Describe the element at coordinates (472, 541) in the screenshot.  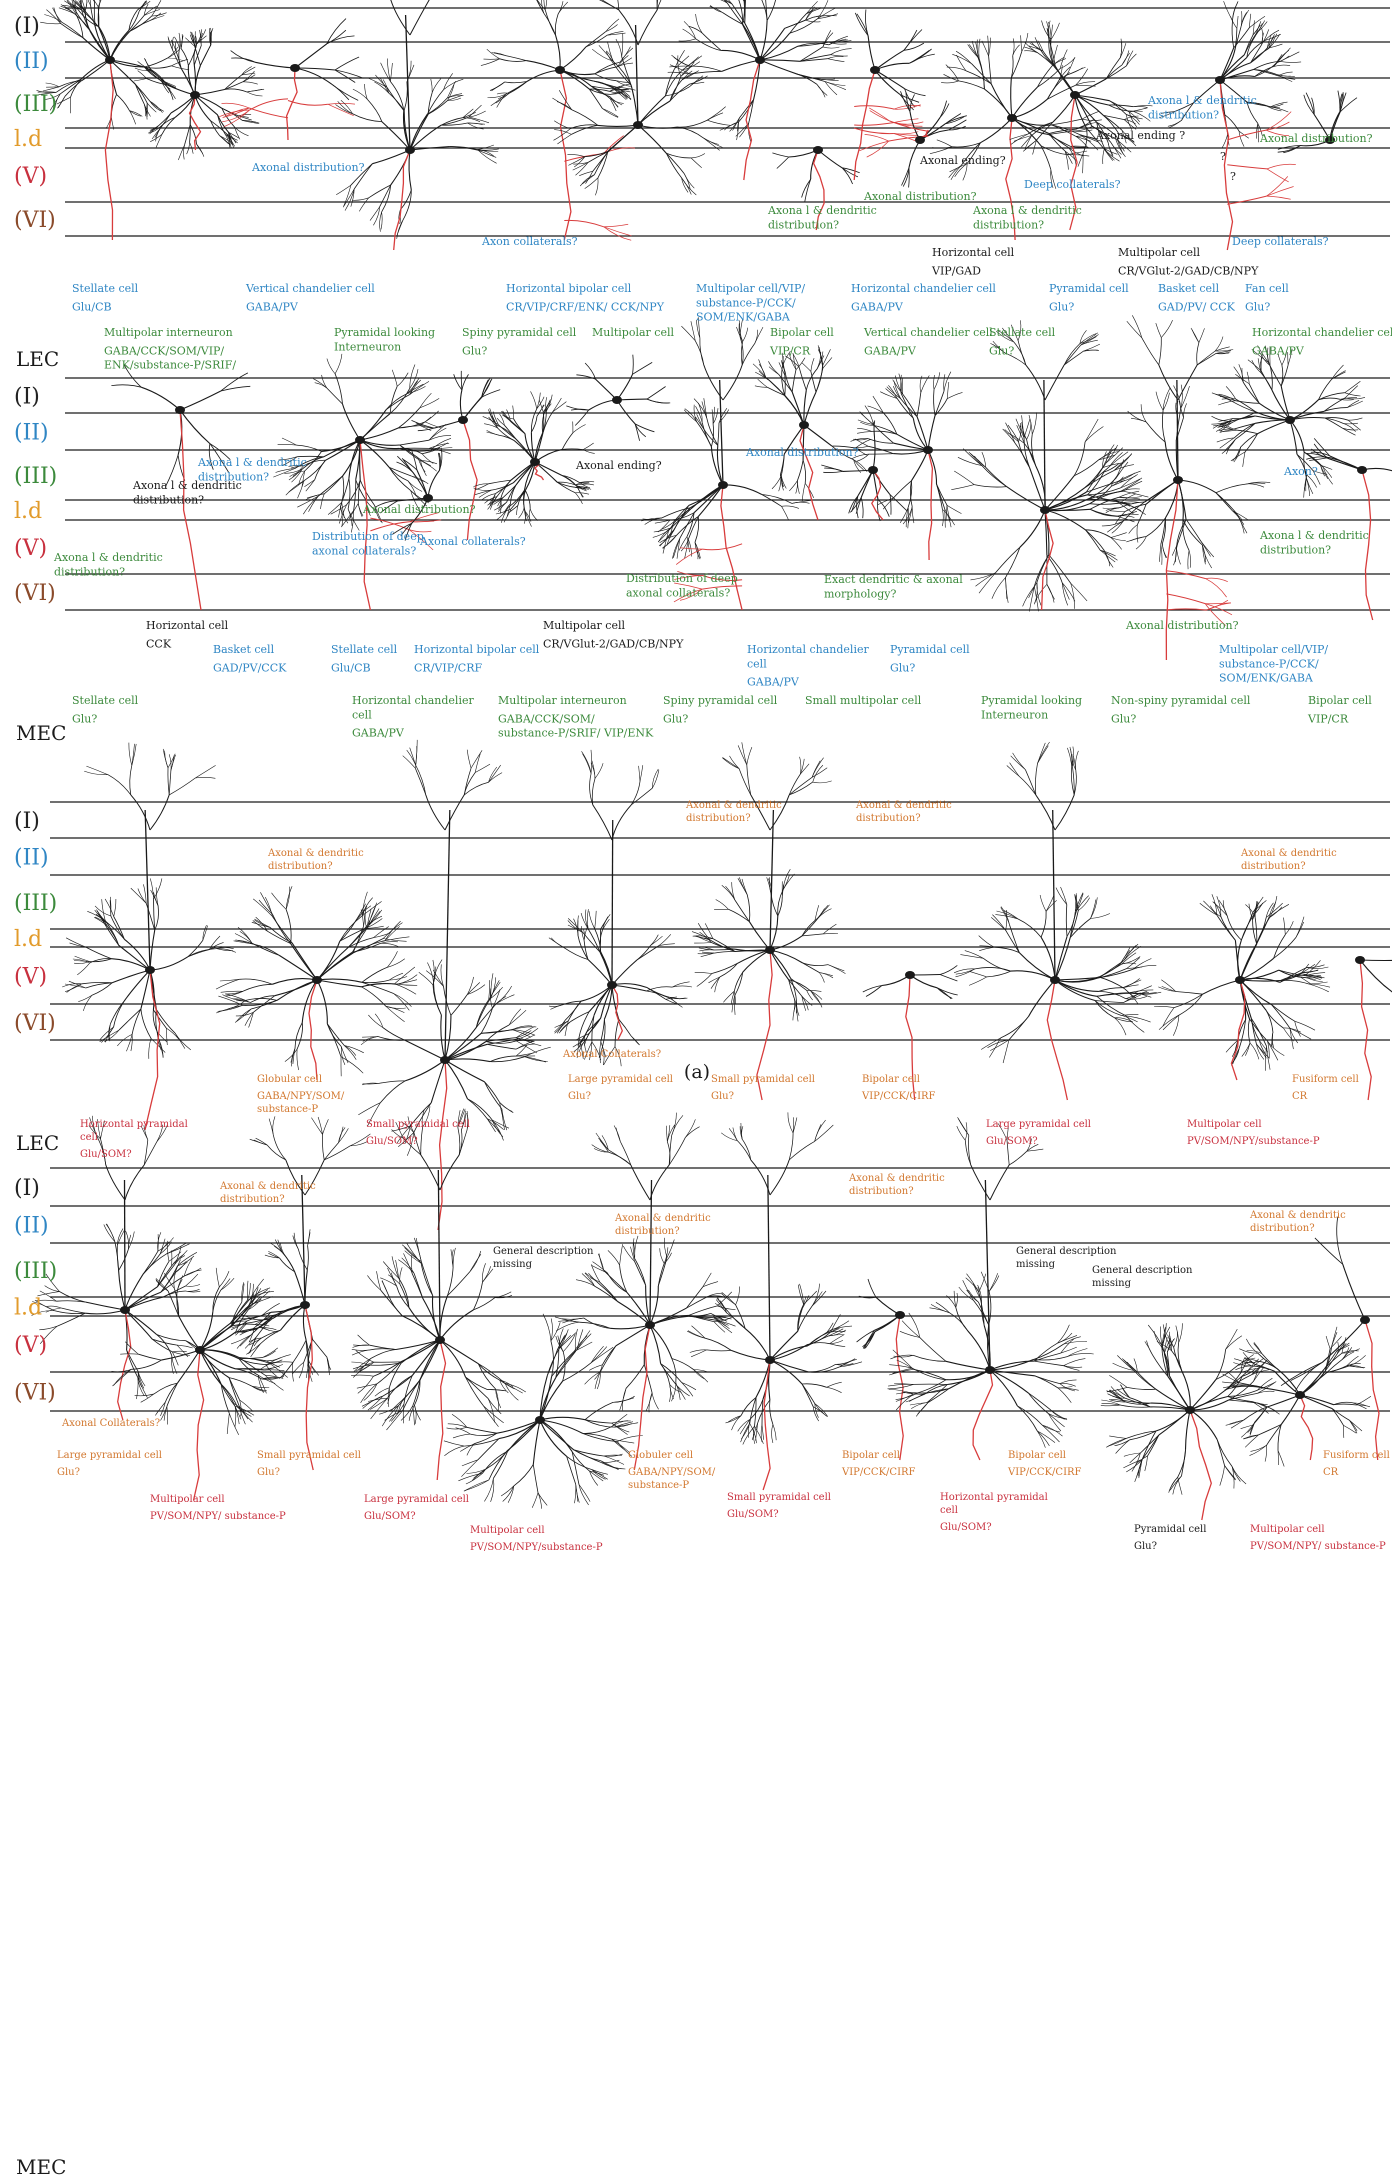
I see `annotation-axonal-collaterals: Axonal collaterals?` at that location.